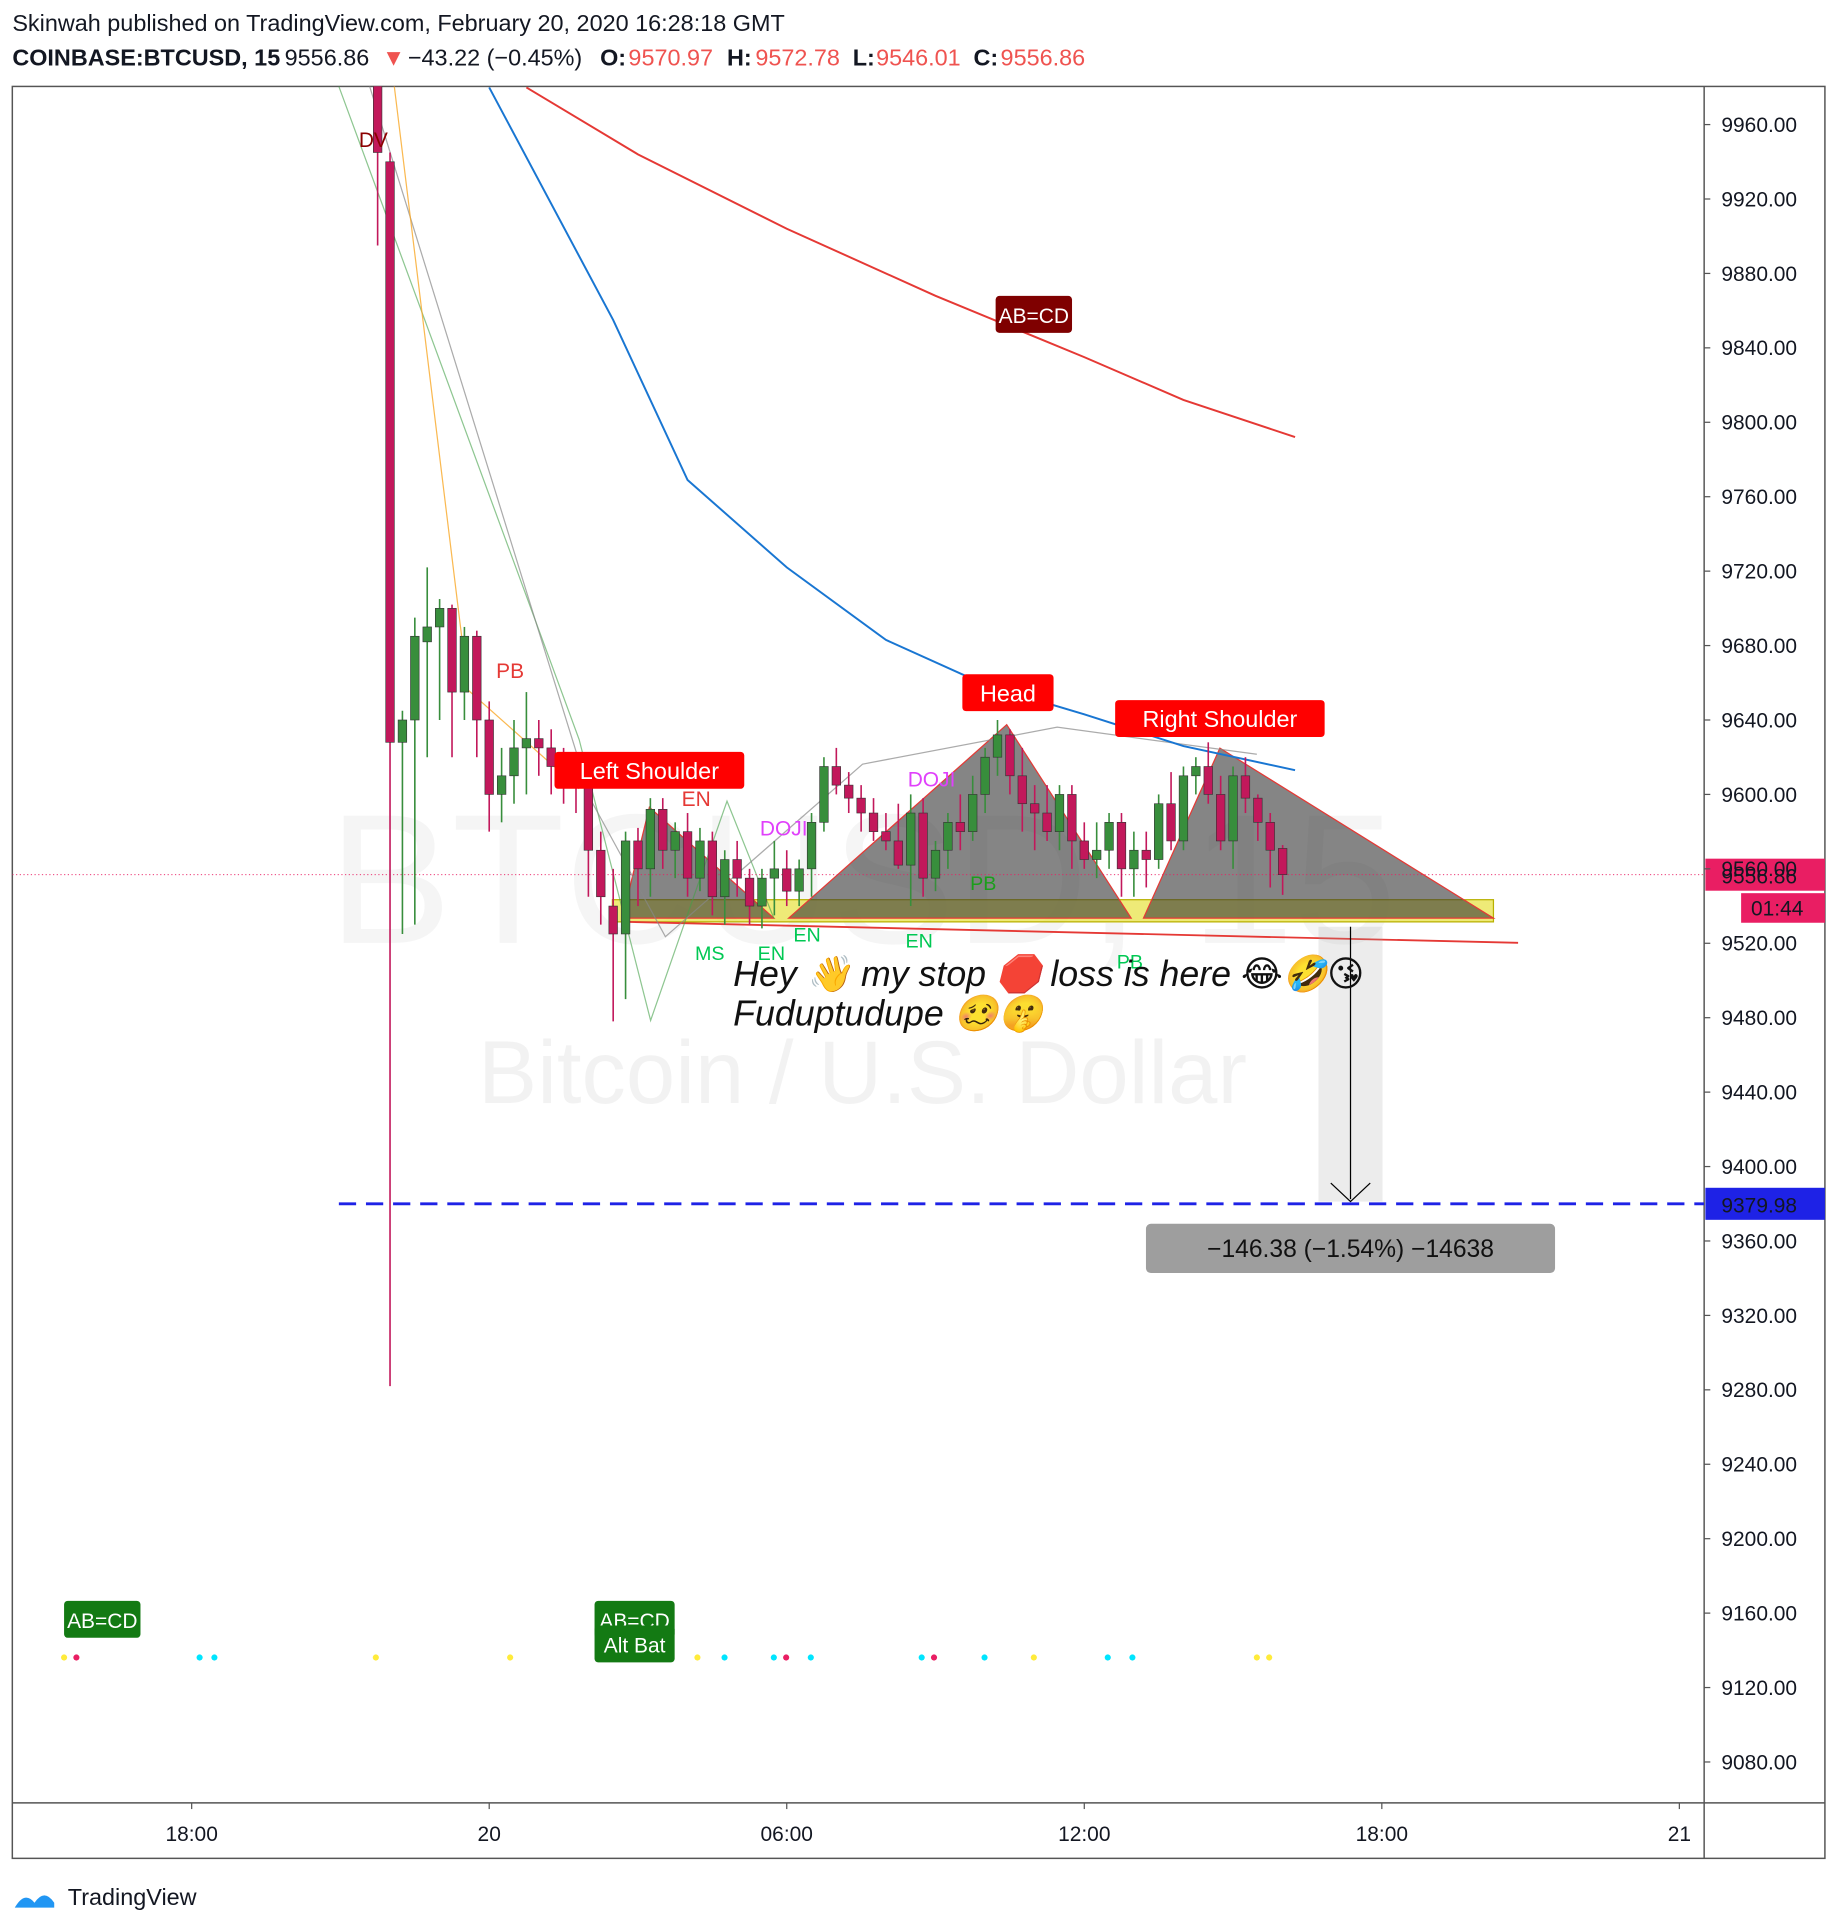  I want to click on y-tick-label: 9080.00, so click(1759, 1762).